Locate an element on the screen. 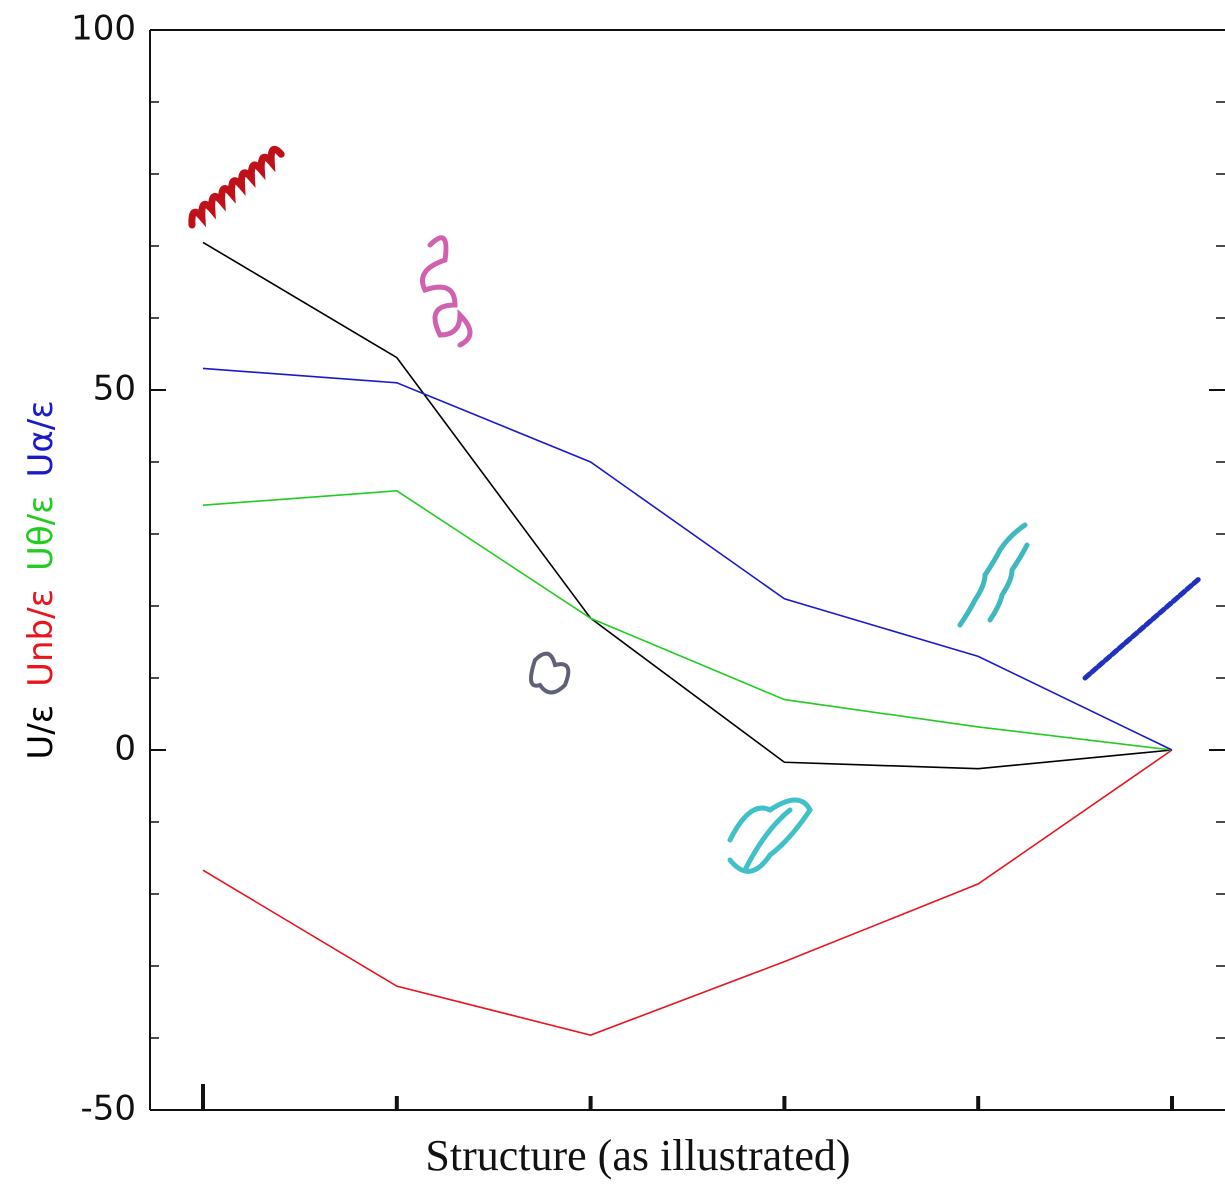  protein-cyan-hairpin is located at coordinates (993, 575).